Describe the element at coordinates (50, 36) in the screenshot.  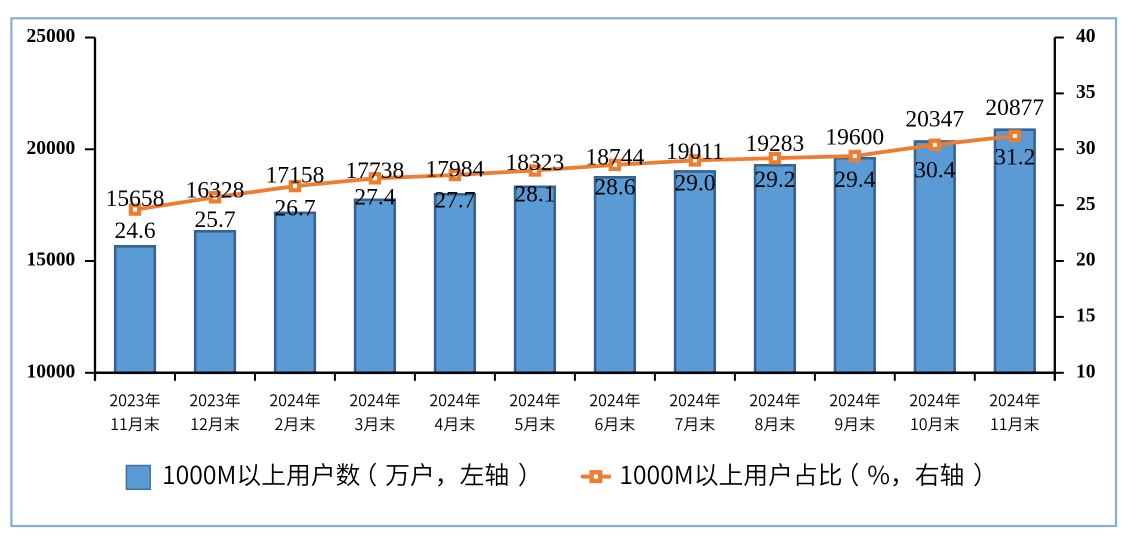
I see `svg-text: 25000` at that location.